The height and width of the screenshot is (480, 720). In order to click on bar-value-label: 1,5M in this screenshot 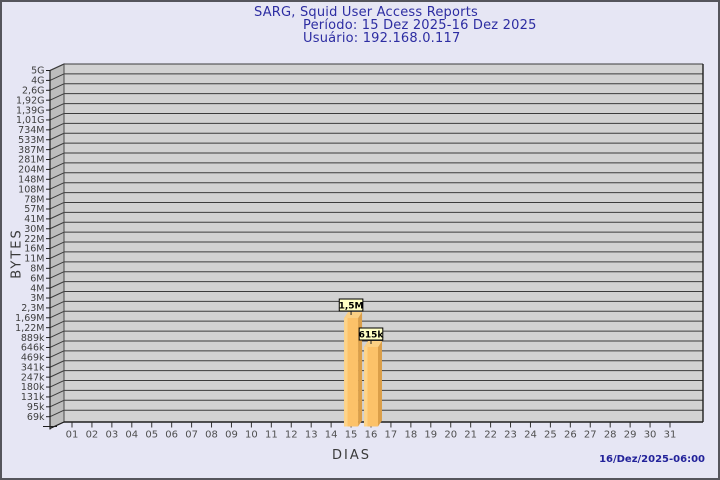, I will do `click(351, 307)`.